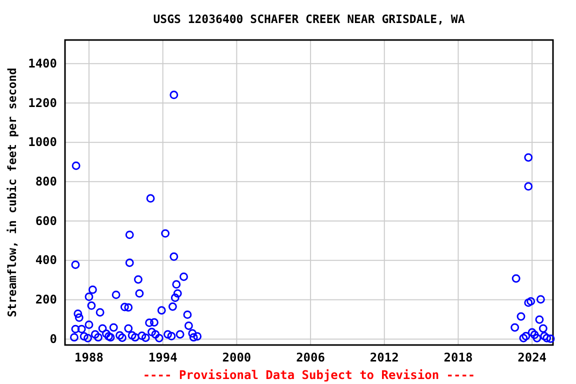 Image resolution: width=576 pixels, height=384 pixels. Describe the element at coordinates (532, 357) in the screenshot. I see `x-tick-label: 2024` at that location.